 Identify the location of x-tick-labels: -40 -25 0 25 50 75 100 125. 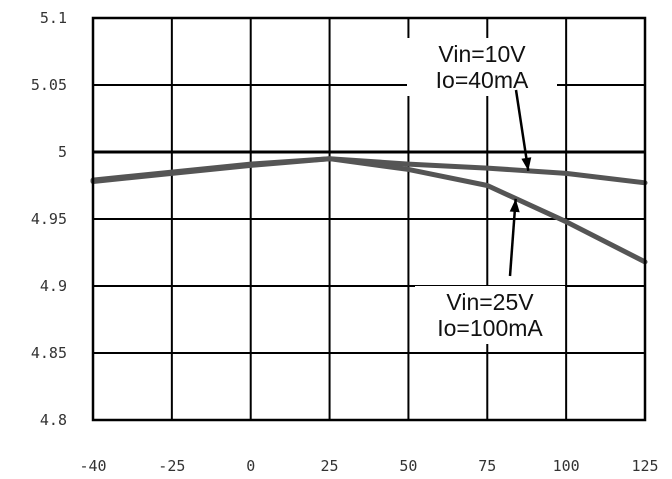
(368, 466).